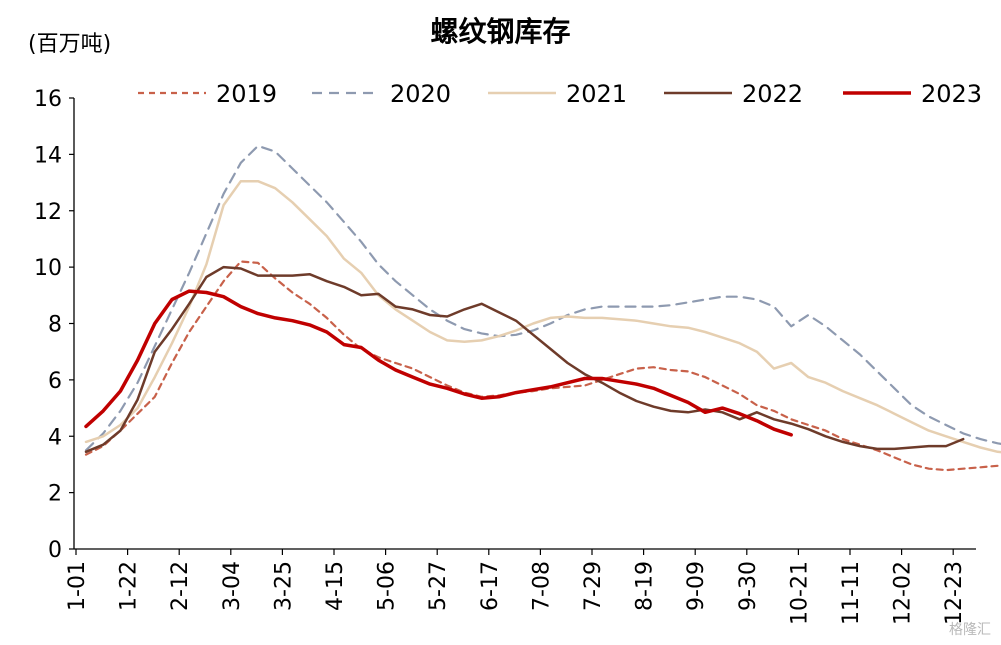 The width and height of the screenshot is (1001, 645). What do you see at coordinates (438, 586) in the screenshot?
I see `x-tick-label: 5-27` at bounding box center [438, 586].